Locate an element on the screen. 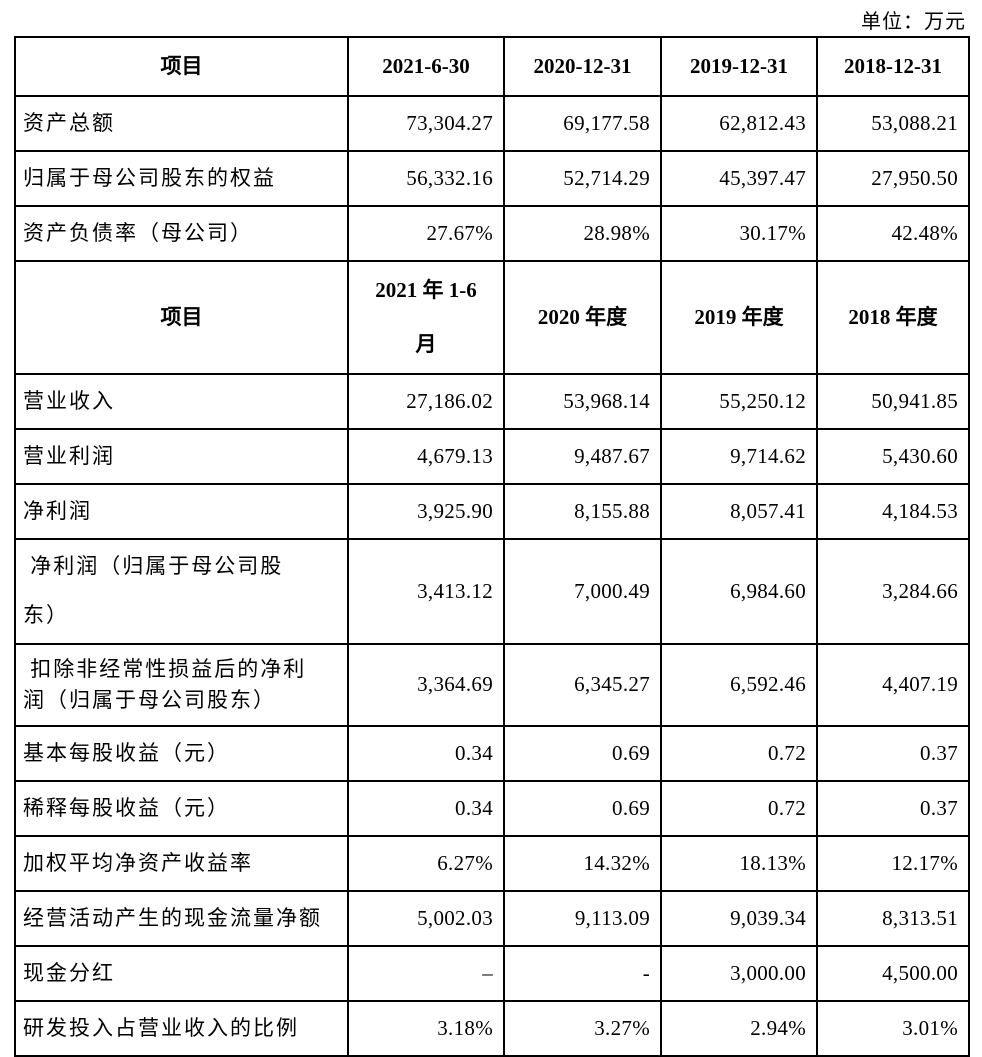 Image resolution: width=982 pixels, height=1057 pixels. cell-value: 52,714.29 is located at coordinates (582, 178).